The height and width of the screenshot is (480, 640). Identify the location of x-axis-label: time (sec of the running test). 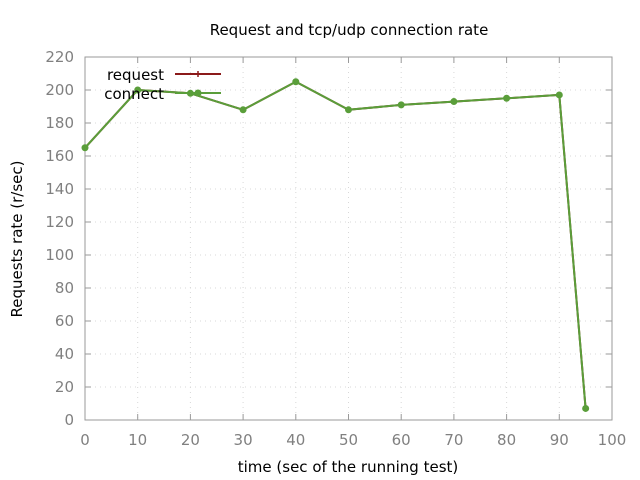
(348, 467).